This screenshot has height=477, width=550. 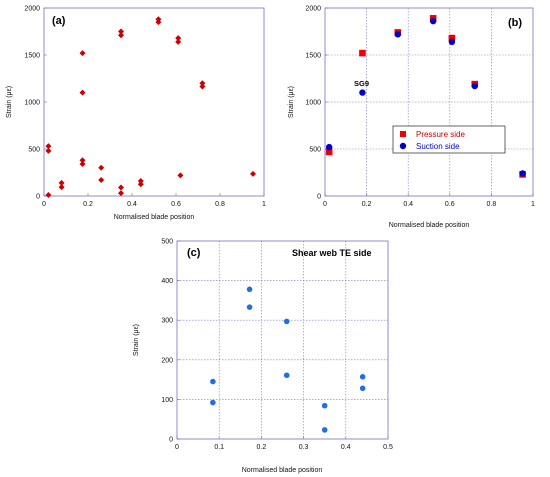 What do you see at coordinates (132, 204) in the screenshot?
I see `panel-a-x-tick-label: 0.4` at bounding box center [132, 204].